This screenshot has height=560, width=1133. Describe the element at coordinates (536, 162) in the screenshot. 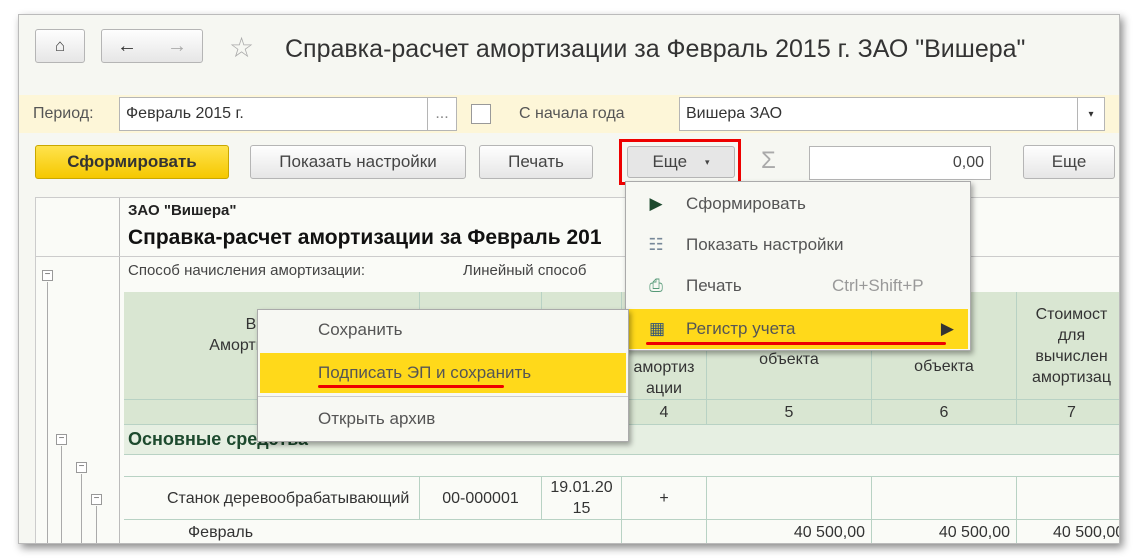

I see `print-button: Печать` at that location.